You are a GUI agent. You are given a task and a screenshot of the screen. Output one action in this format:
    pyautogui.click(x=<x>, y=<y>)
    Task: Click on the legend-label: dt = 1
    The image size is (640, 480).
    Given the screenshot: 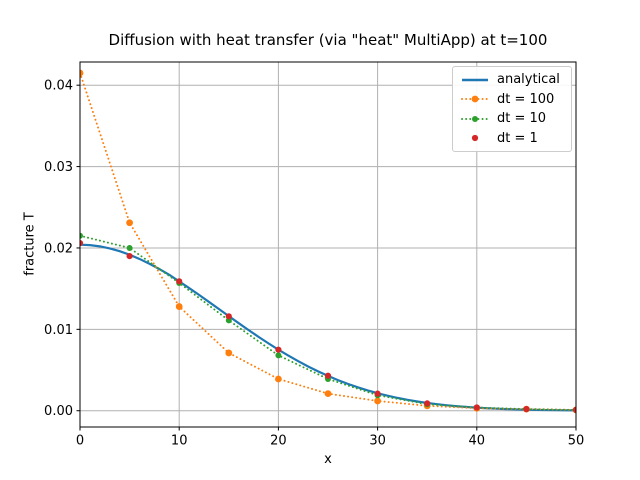 What is the action you would take?
    pyautogui.click(x=517, y=138)
    